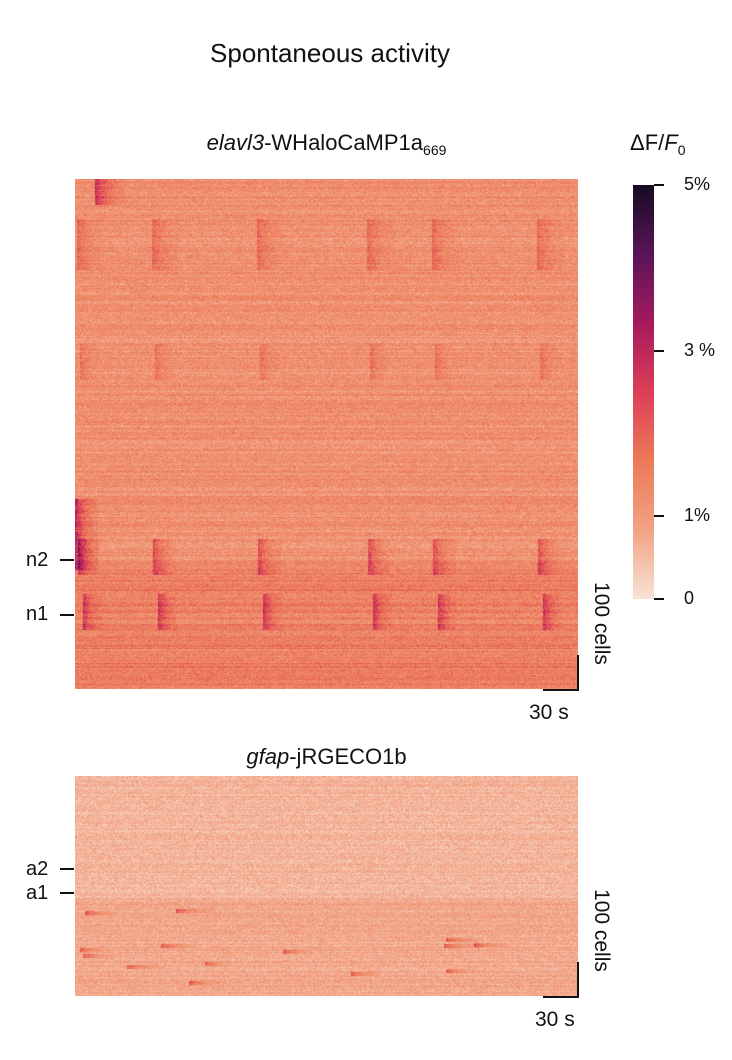  What do you see at coordinates (435, 150) in the screenshot?
I see `panel-1-title-subscript: 669` at bounding box center [435, 150].